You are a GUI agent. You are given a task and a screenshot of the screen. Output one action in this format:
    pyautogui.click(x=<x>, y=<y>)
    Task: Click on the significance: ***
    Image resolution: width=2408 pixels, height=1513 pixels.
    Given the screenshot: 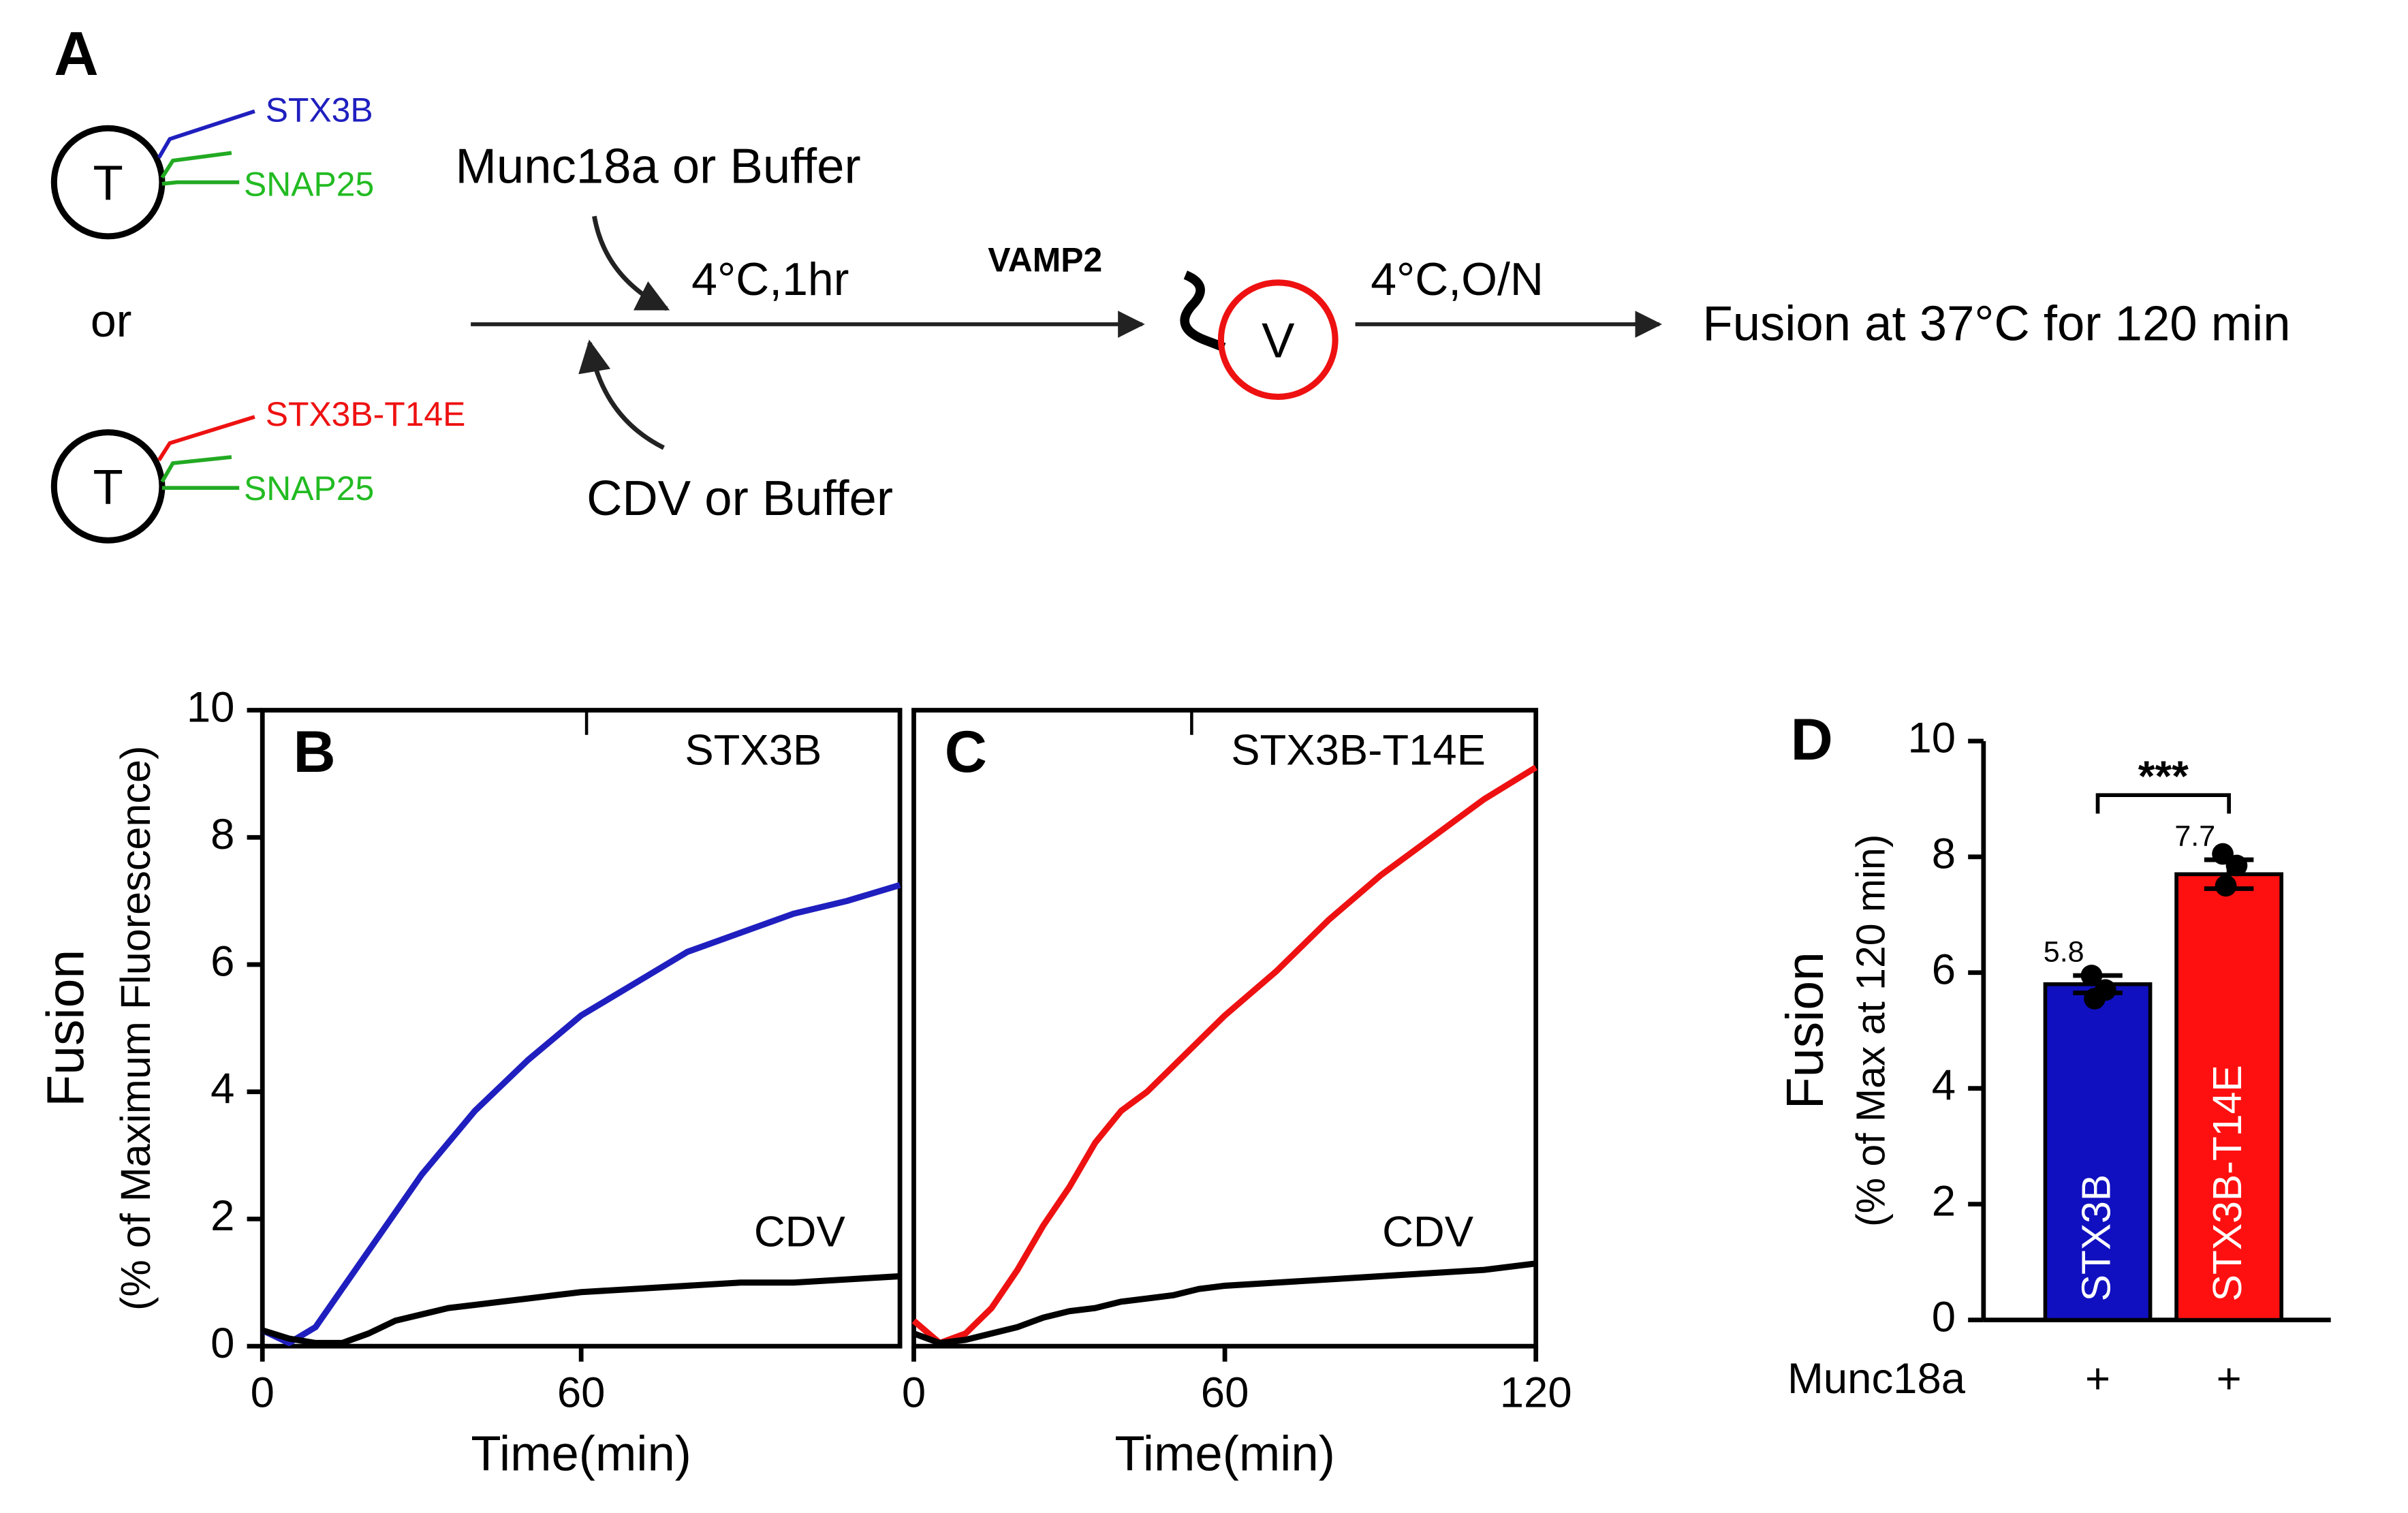 What is the action you would take?
    pyautogui.click(x=2163, y=776)
    